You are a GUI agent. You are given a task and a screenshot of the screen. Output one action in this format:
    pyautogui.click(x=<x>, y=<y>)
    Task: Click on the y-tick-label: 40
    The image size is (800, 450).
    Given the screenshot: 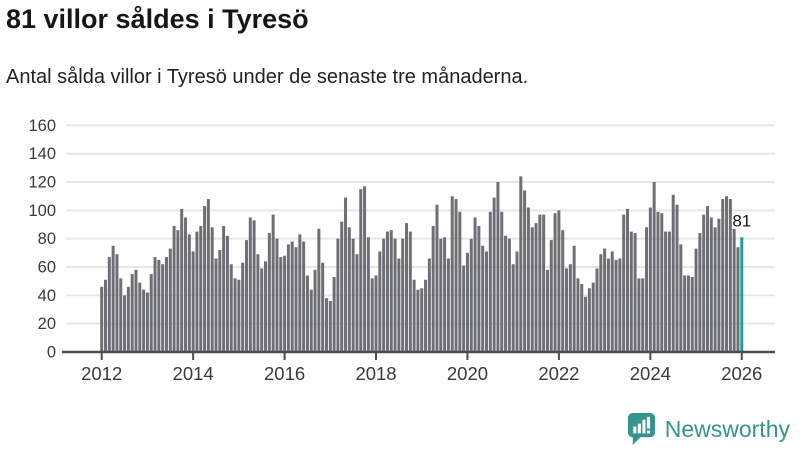 What is the action you would take?
    pyautogui.click(x=47, y=296)
    